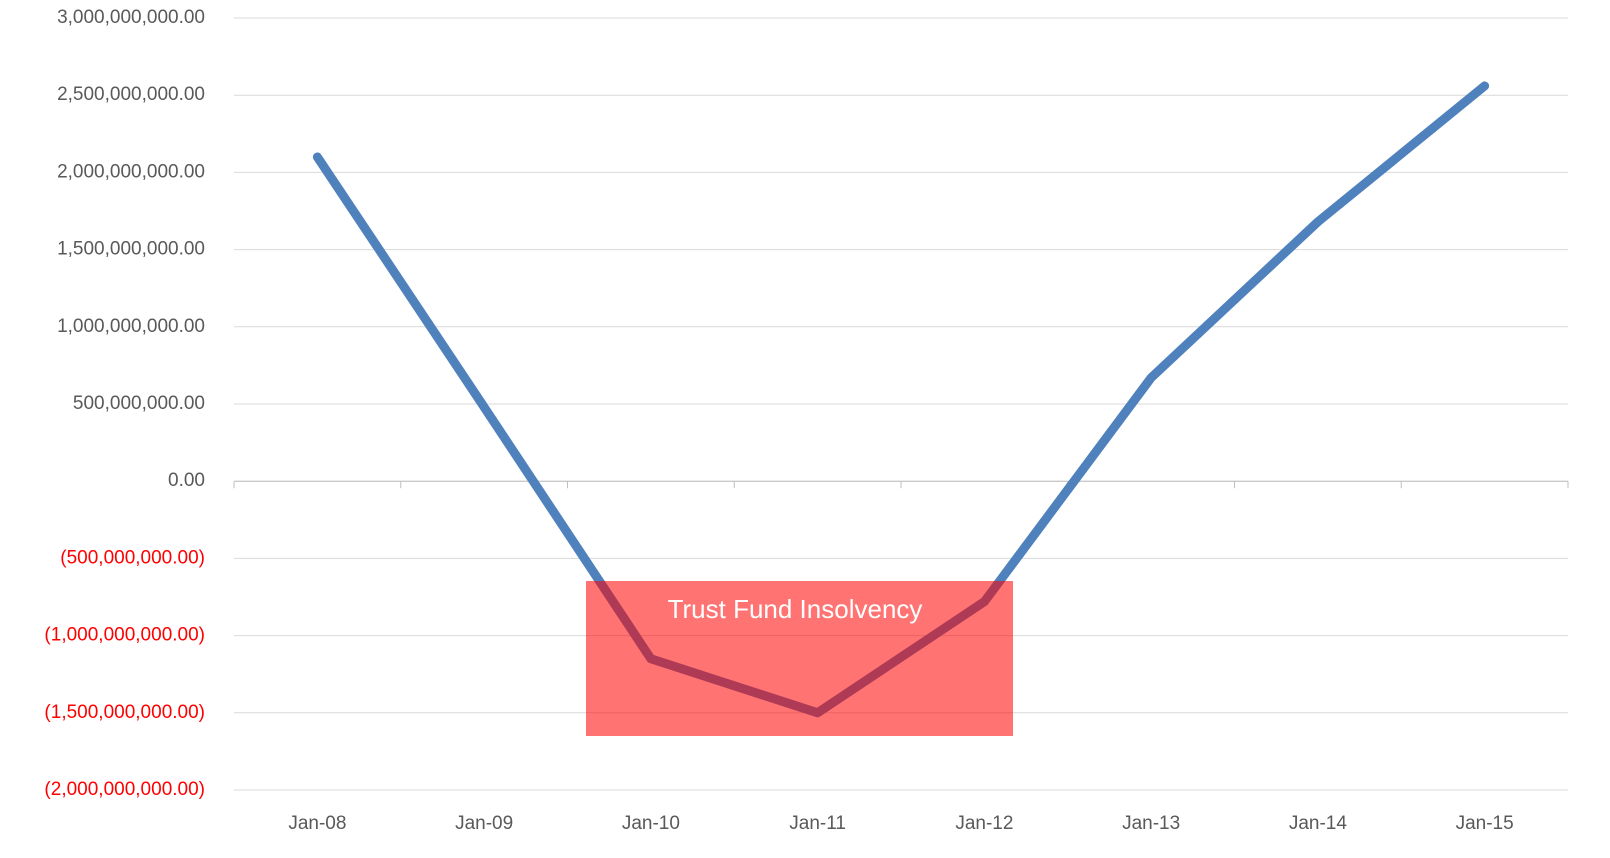 The width and height of the screenshot is (1610, 858). I want to click on y-tick-label: 3,000,000,000.00, so click(131, 17).